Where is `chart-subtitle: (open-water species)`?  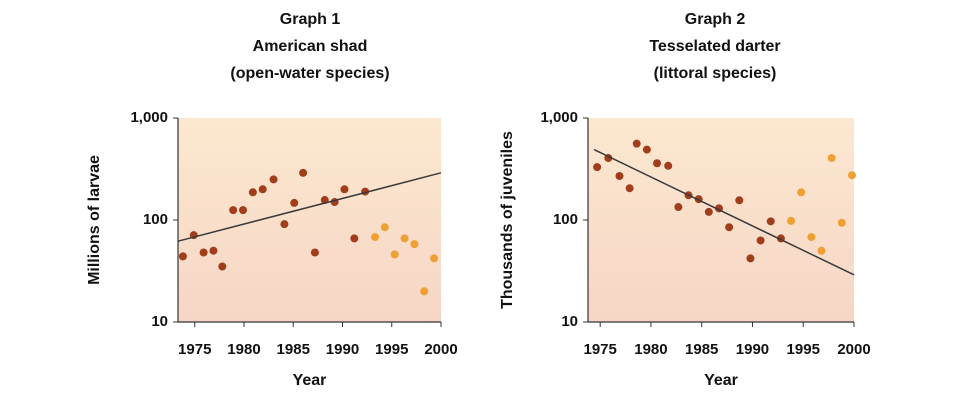
chart-subtitle: (open-water species) is located at coordinates (309, 73).